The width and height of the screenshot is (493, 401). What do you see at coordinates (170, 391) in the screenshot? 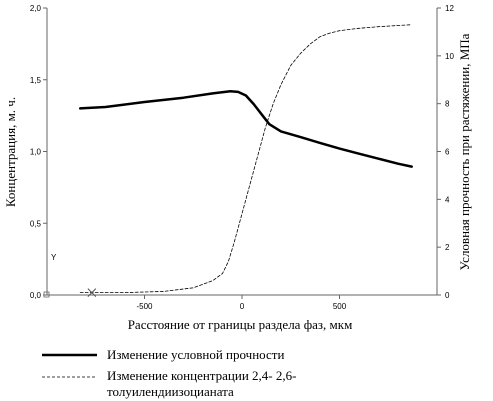
I see `legend-label-concentration-line2: толуилендиизоцианата` at bounding box center [170, 391].